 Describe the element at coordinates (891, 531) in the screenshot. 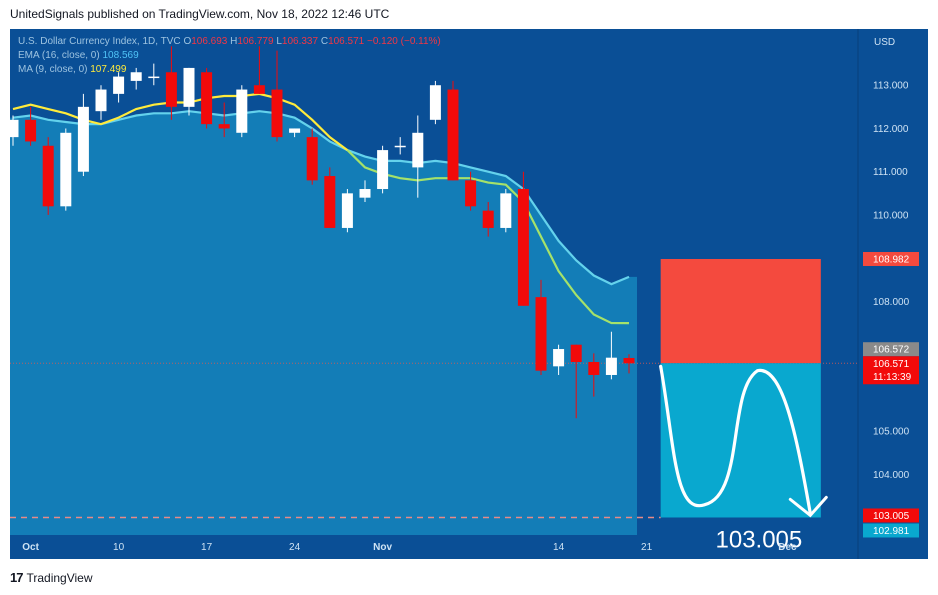

I see `target-lower-tag-text: 102.981` at that location.